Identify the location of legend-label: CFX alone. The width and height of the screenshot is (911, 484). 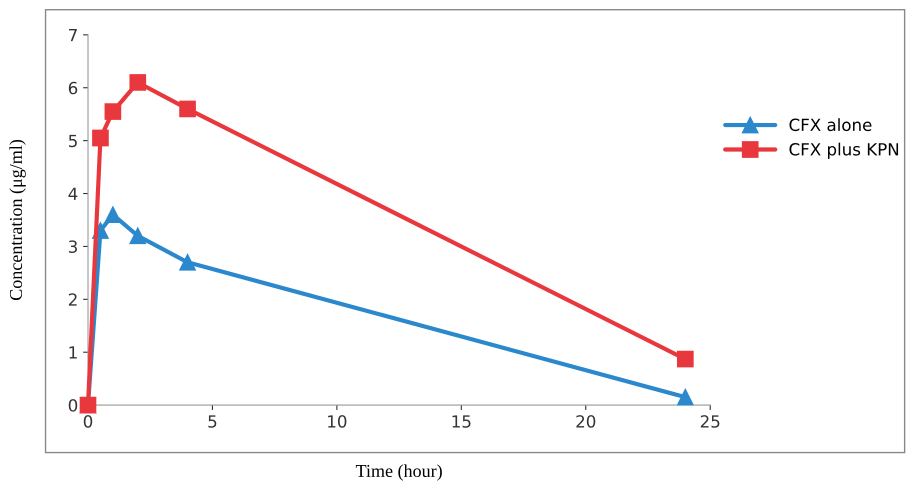
(830, 125).